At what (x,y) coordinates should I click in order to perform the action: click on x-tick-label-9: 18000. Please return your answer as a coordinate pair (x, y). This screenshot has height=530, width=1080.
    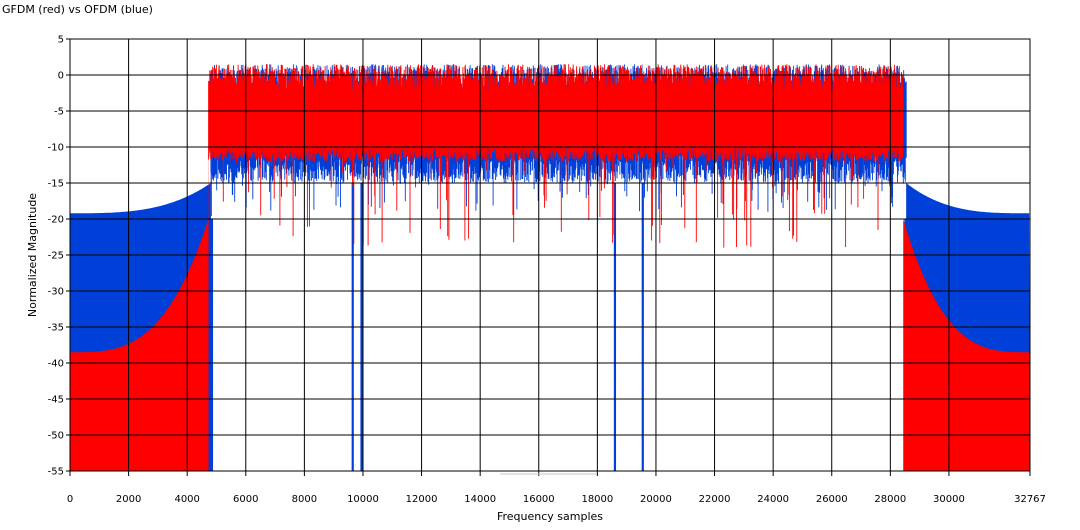
    Looking at the image, I should click on (597, 499).